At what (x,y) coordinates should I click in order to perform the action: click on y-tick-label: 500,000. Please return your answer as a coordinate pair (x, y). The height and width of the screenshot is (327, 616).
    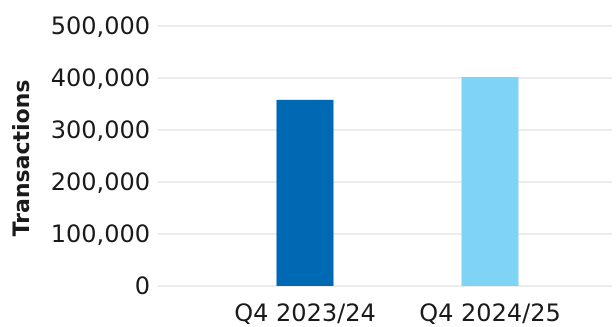
    Looking at the image, I should click on (100, 26).